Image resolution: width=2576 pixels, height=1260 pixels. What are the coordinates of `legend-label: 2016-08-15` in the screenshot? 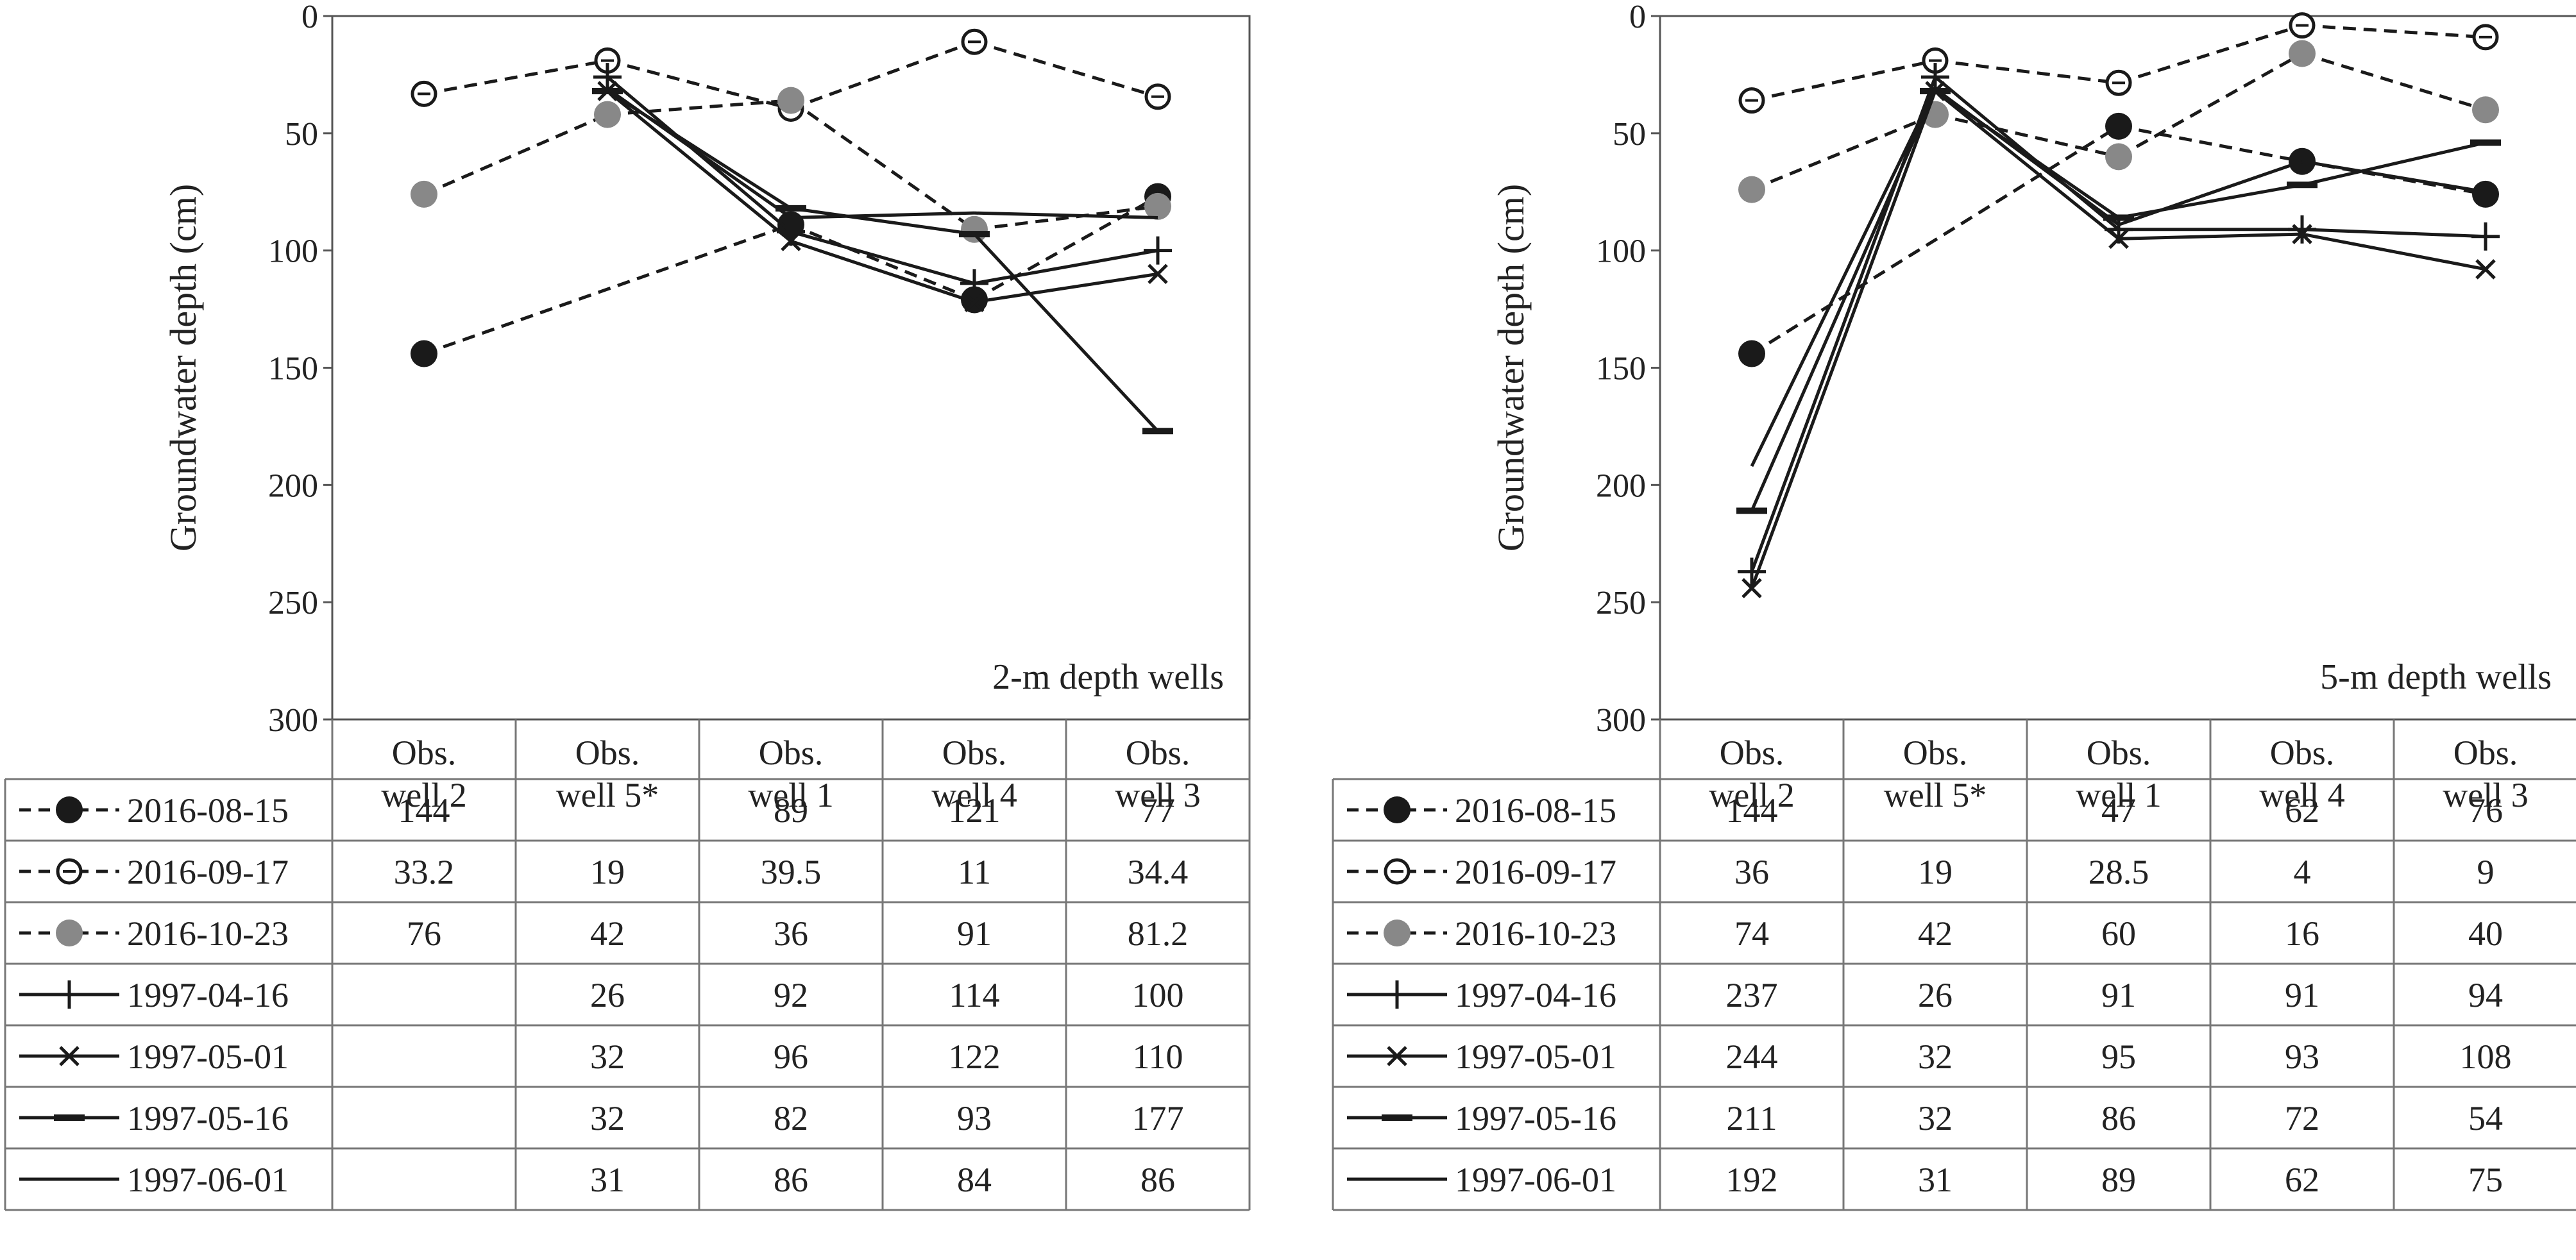 It's located at (208, 810).